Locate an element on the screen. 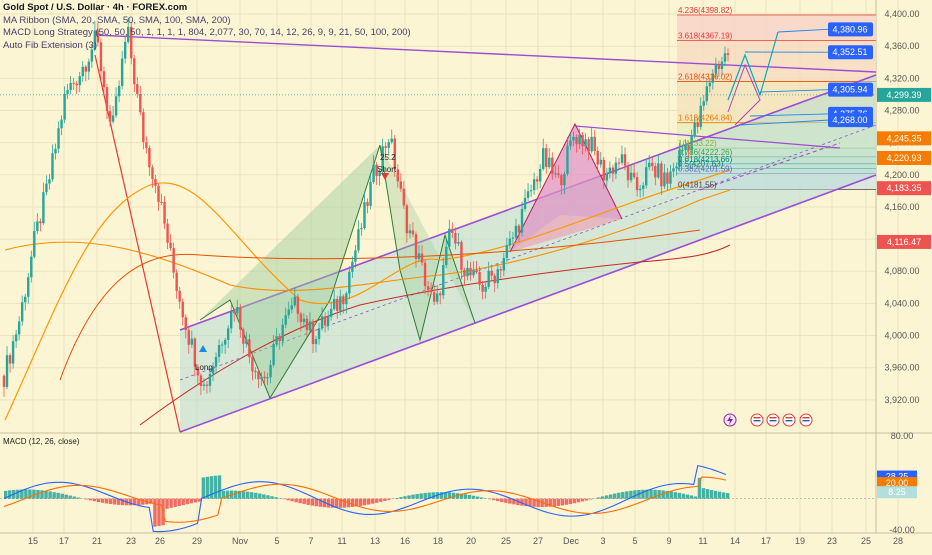 This screenshot has height=555, width=932. price-tick-label: 4,160.00 is located at coordinates (901, 207).